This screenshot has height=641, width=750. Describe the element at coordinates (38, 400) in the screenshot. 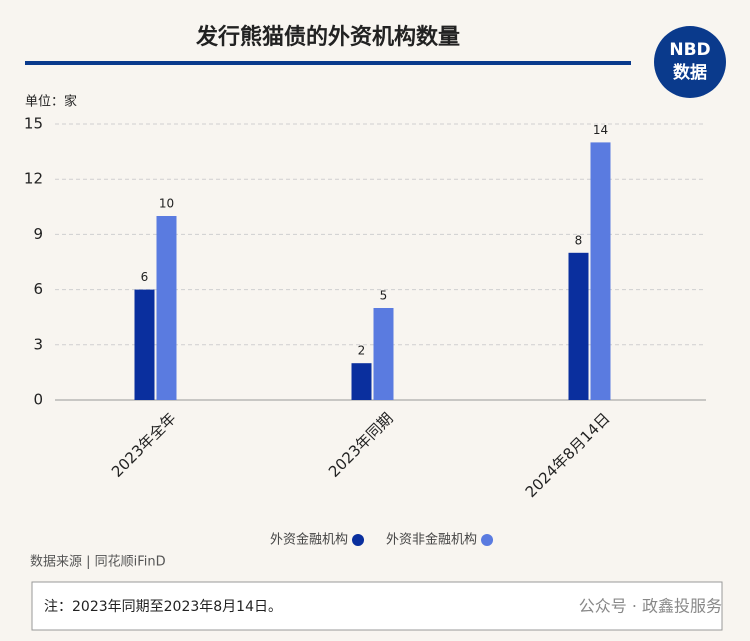

I see `y-tick-label: 0` at that location.